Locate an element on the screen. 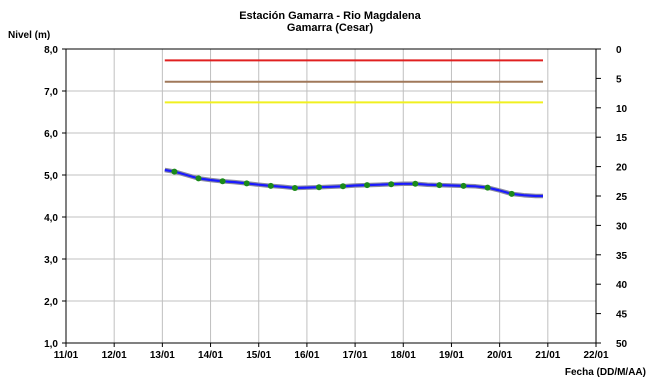  chart-subtitle: Gamarra (Cesar) is located at coordinates (330, 28).